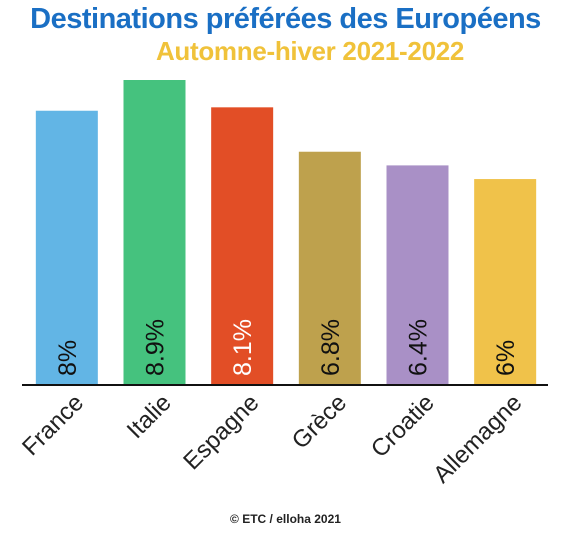 Image resolution: width=571 pixels, height=534 pixels. I want to click on value-label: 6%, so click(506, 358).